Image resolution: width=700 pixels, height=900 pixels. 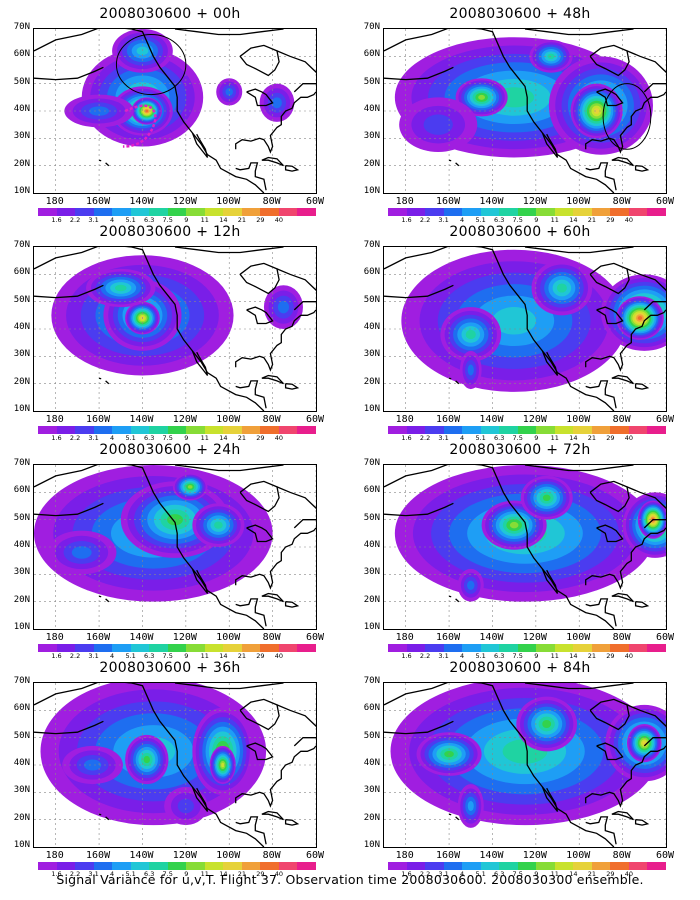 I want to click on colorbar-tick-label: 40, so click(x=629, y=656).